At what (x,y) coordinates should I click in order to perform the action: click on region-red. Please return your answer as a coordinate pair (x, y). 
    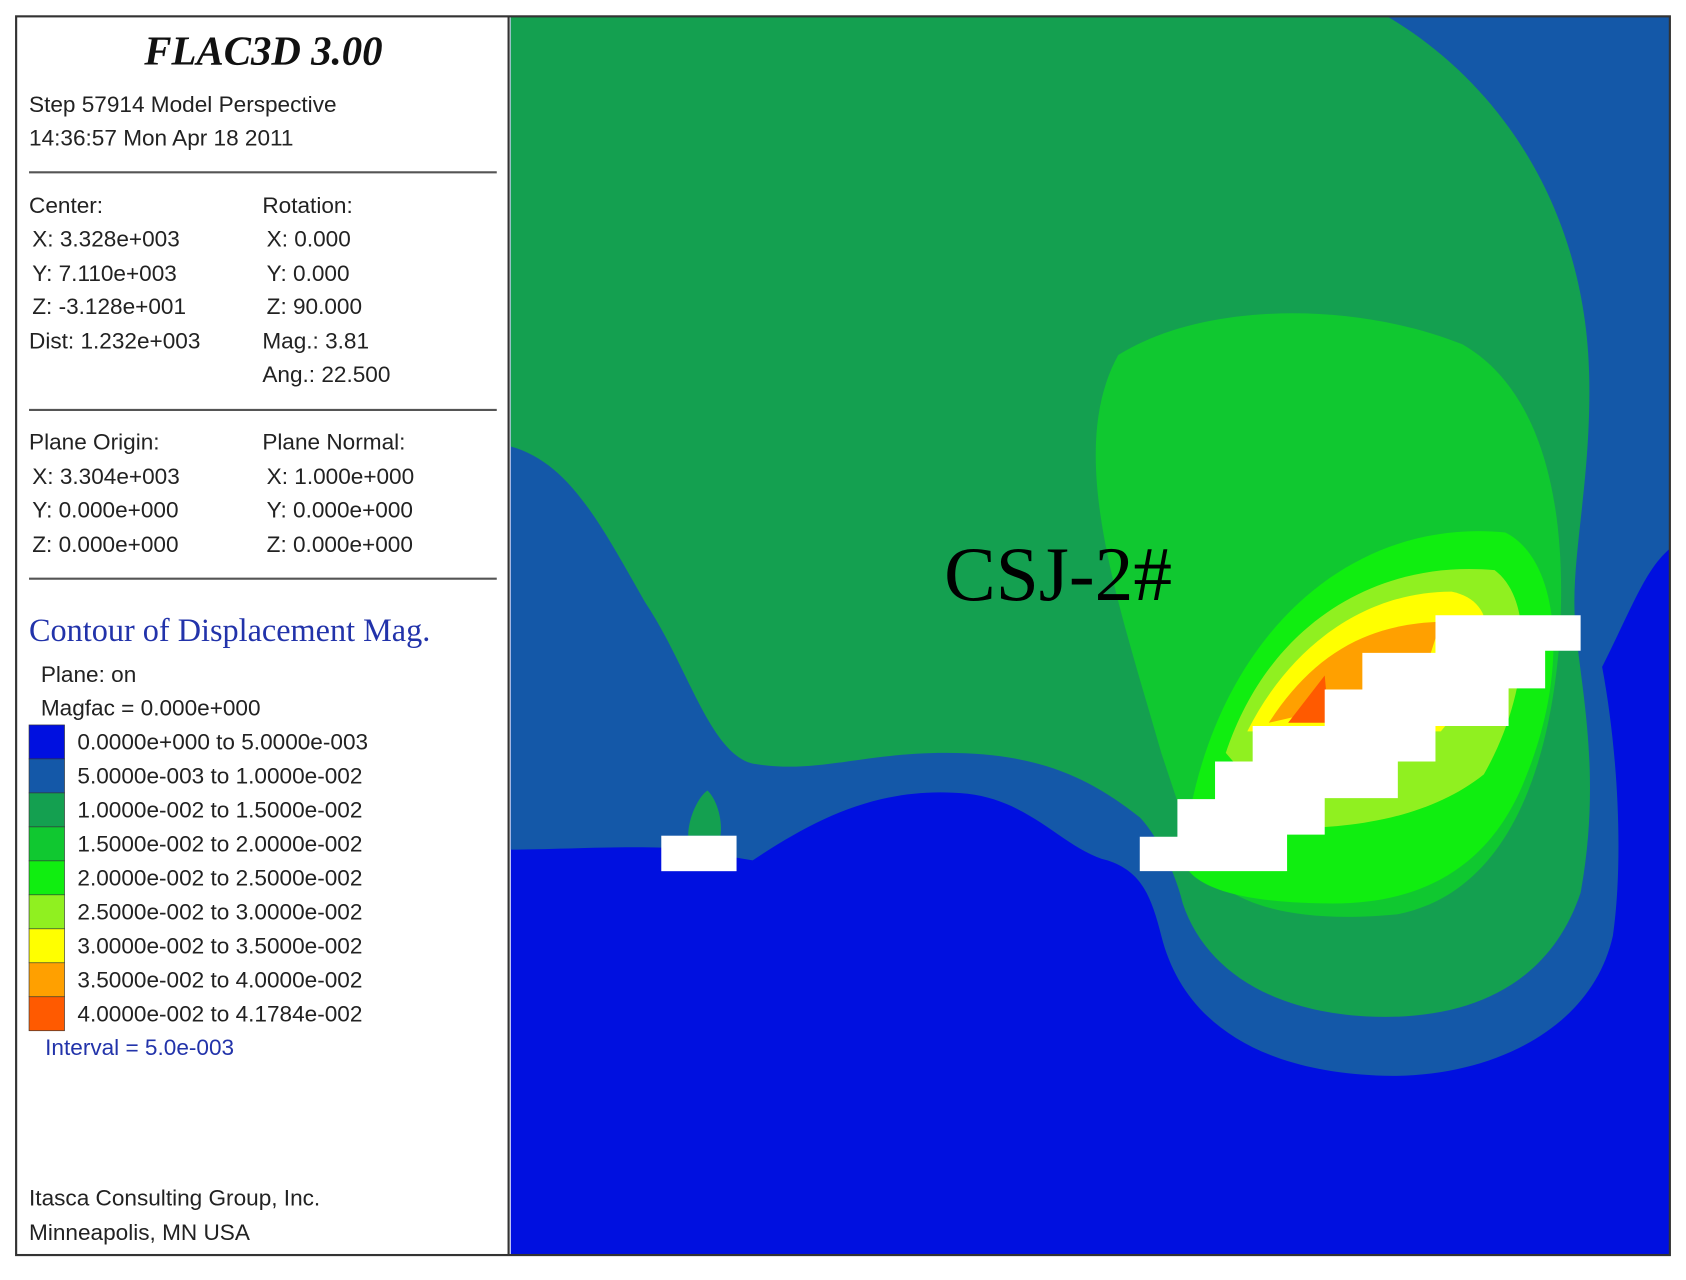
    Looking at the image, I should click on (1309, 699).